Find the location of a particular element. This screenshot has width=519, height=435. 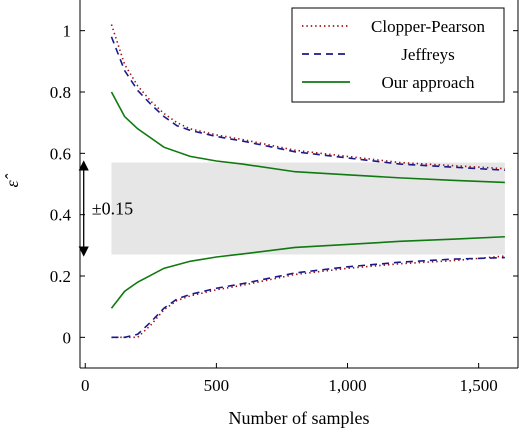

x-tick-label: 1,000 is located at coordinates (347, 385).